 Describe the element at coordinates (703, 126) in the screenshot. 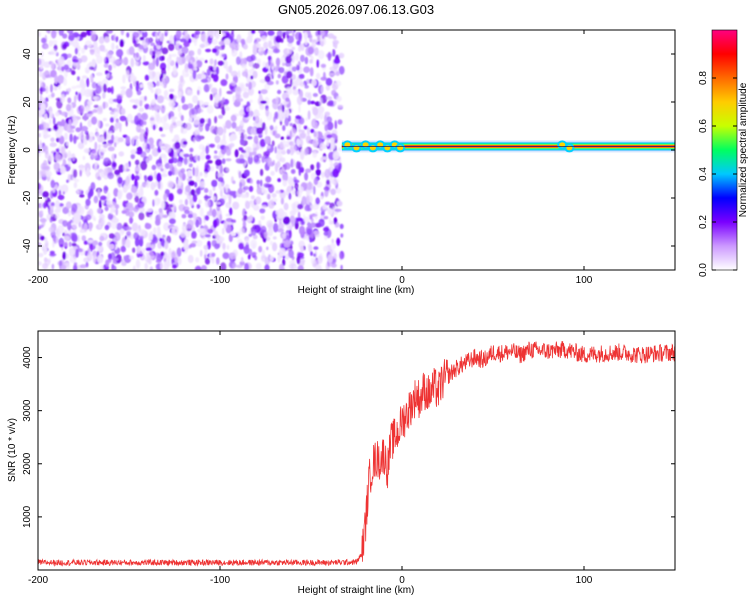

I see `colorbar-tick-label: 0.6` at that location.